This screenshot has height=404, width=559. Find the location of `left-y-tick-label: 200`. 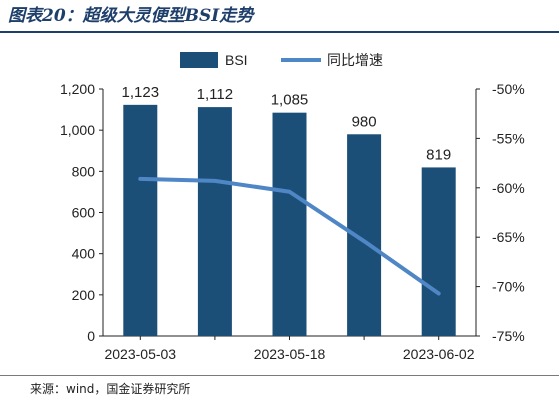

left-y-tick-label: 200 is located at coordinates (84, 295).